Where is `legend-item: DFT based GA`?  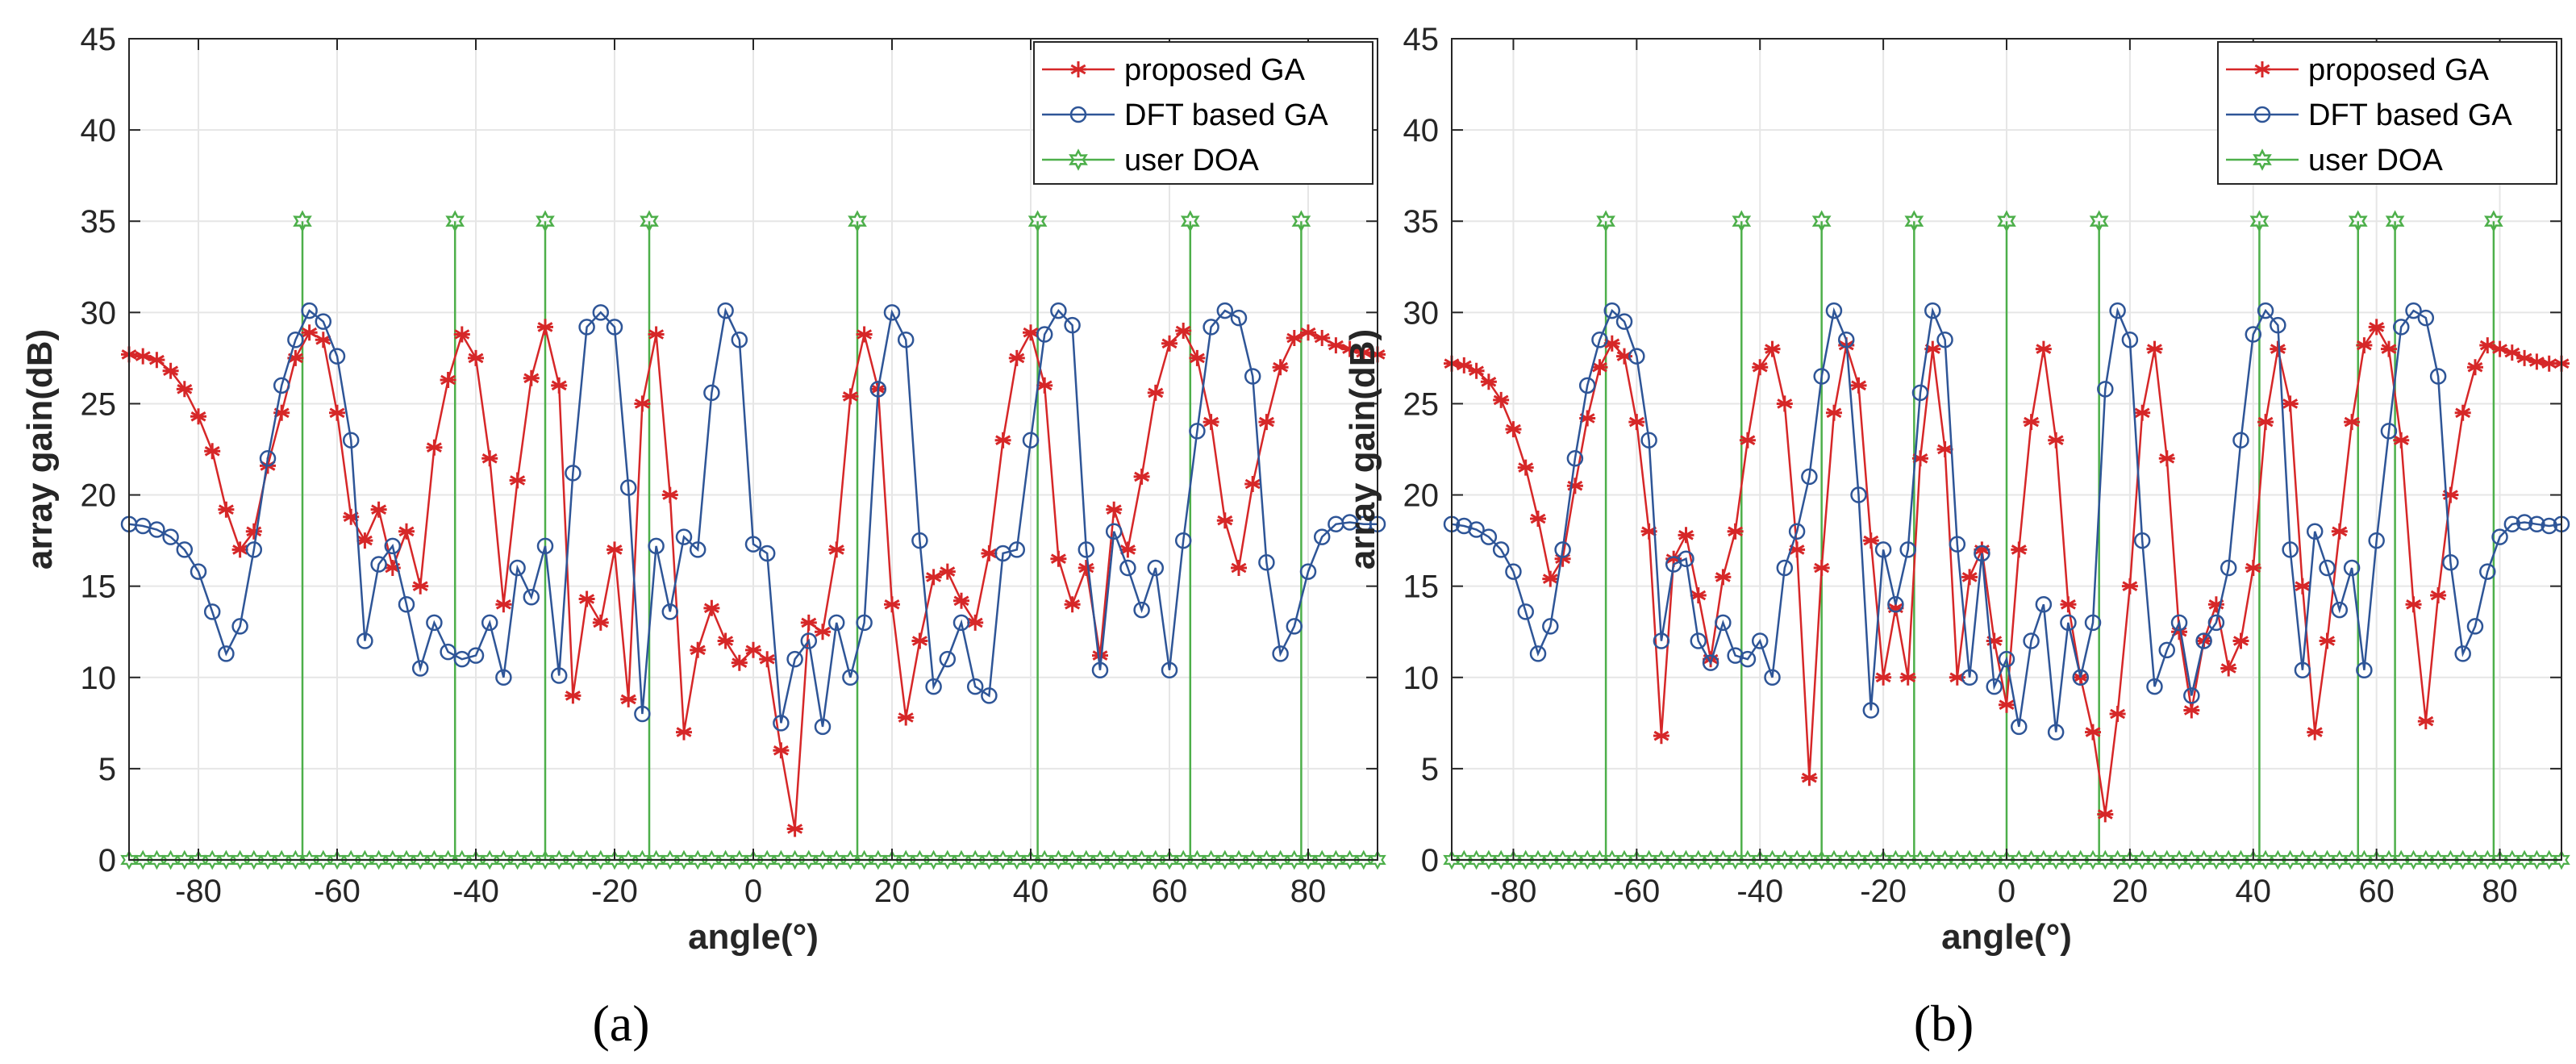
legend-item: DFT based GA is located at coordinates (2369, 115).